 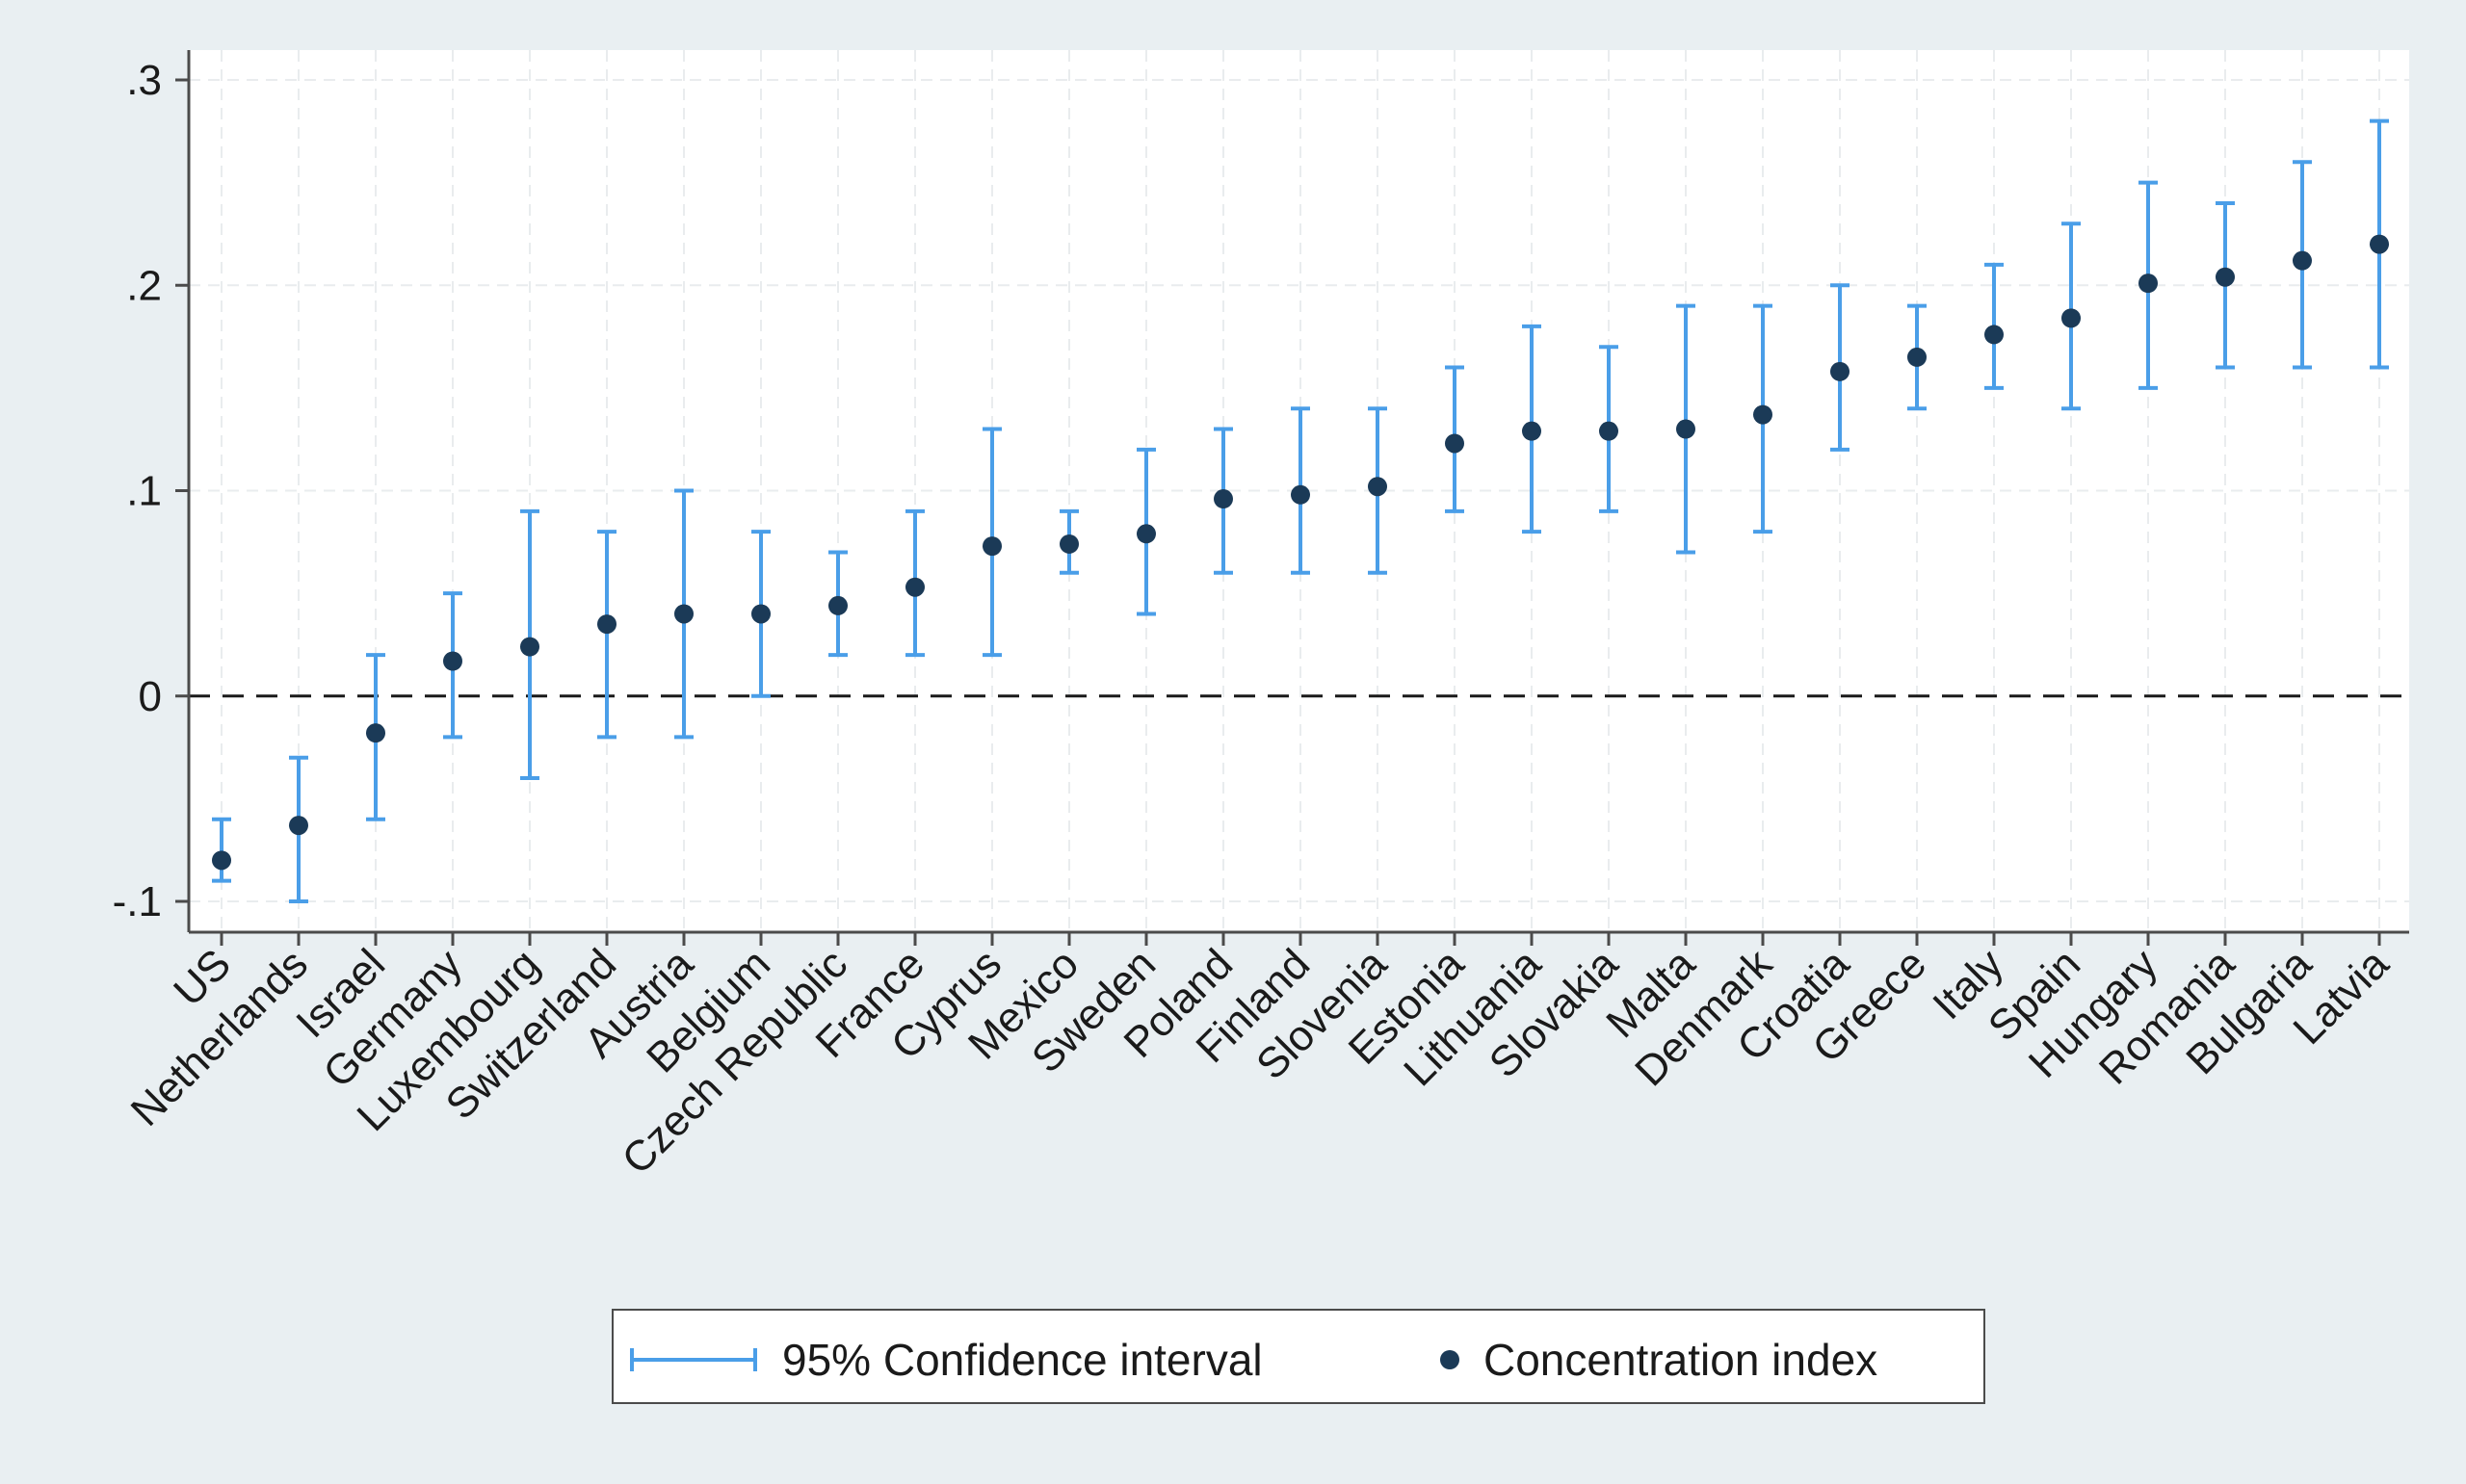 I want to click on legend-box, so click(x=1298, y=1356).